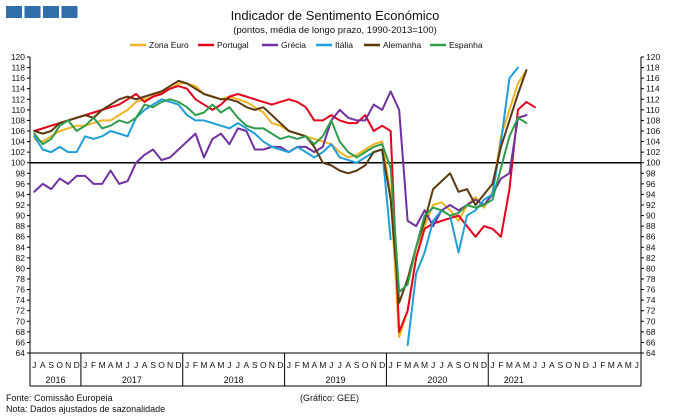 This screenshot has width=680, height=419. I want to click on y-tick-label-left: 64, so click(21, 353).